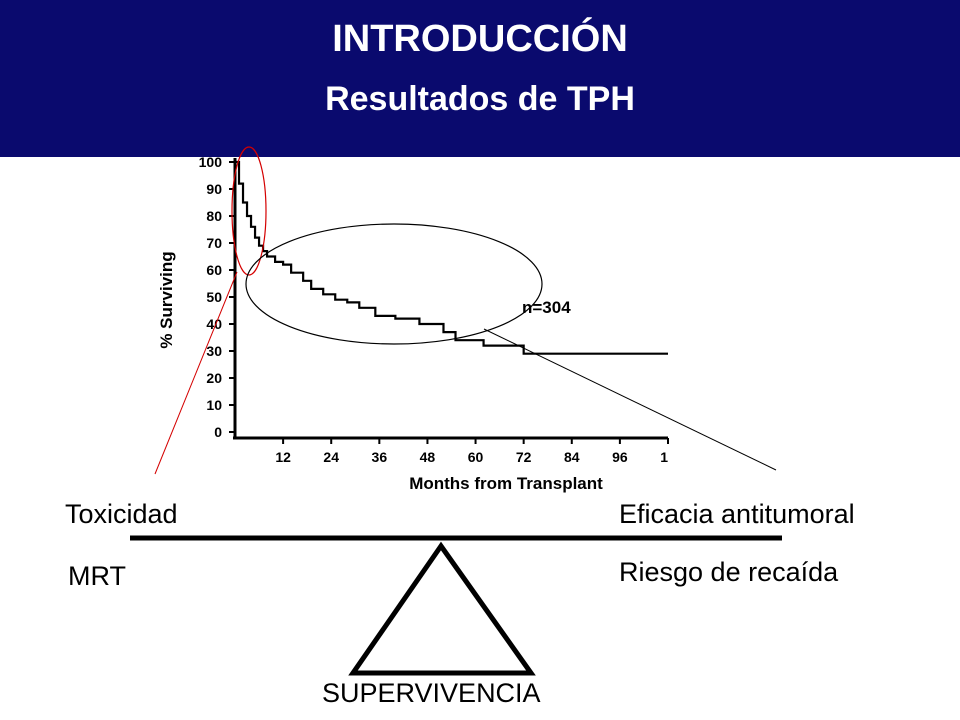  Describe the element at coordinates (214, 351) in the screenshot. I see `y-tick-label: 30` at that location.